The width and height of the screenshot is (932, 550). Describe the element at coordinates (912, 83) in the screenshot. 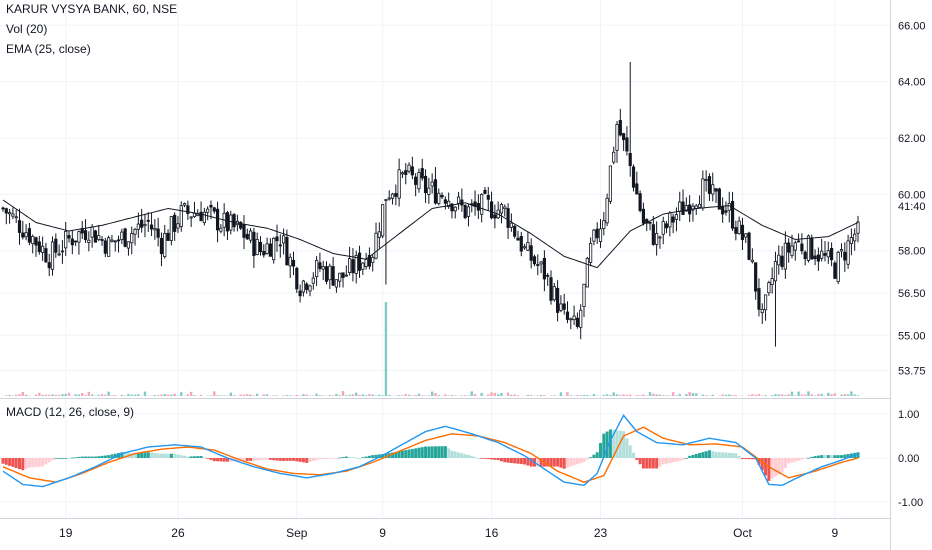

I see `price-tick-label: 64.00` at that location.